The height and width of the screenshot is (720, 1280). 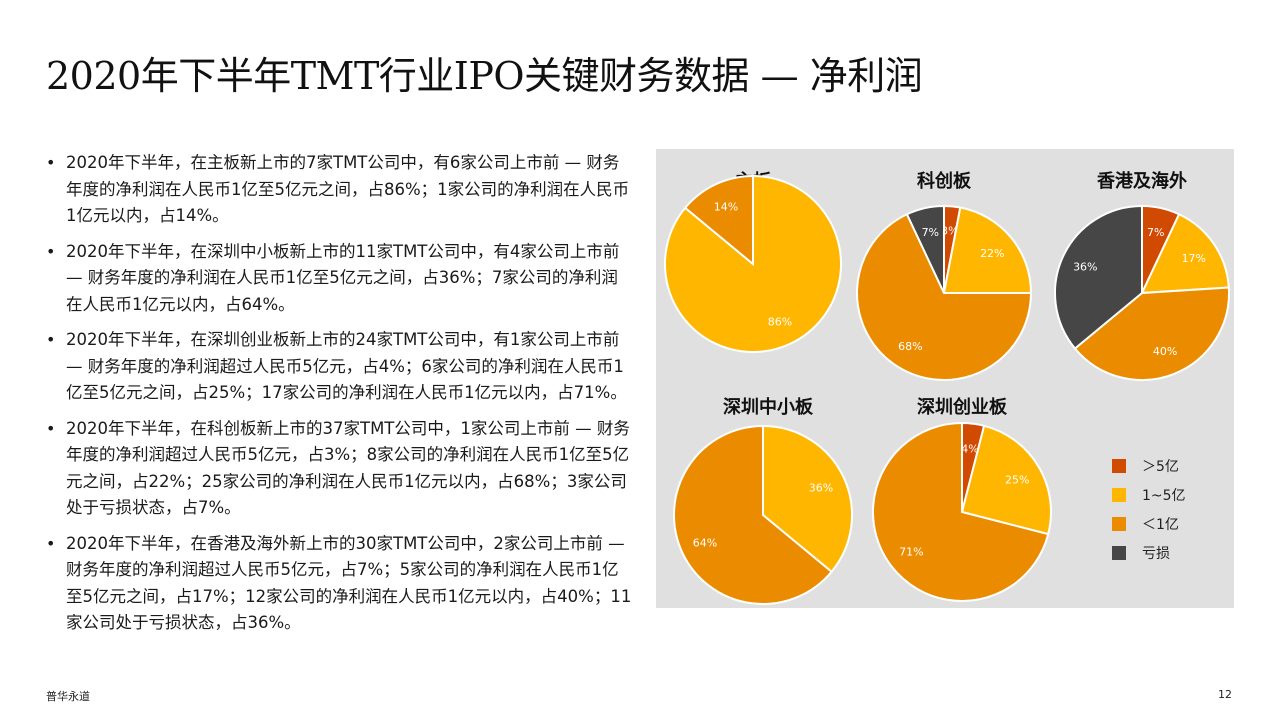 What do you see at coordinates (1017, 479) in the screenshot?
I see `slice-label-1to5: 25%` at bounding box center [1017, 479].